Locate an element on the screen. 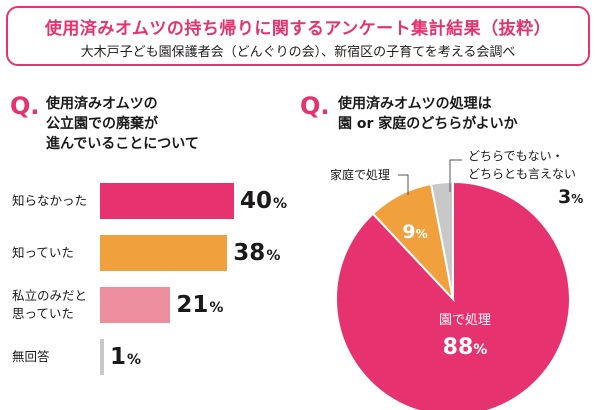 The width and height of the screenshot is (600, 410). page-title: 使用済みオムツの持ち帰りに関するアンケート集計結果（抜粋） is located at coordinates (298, 29).